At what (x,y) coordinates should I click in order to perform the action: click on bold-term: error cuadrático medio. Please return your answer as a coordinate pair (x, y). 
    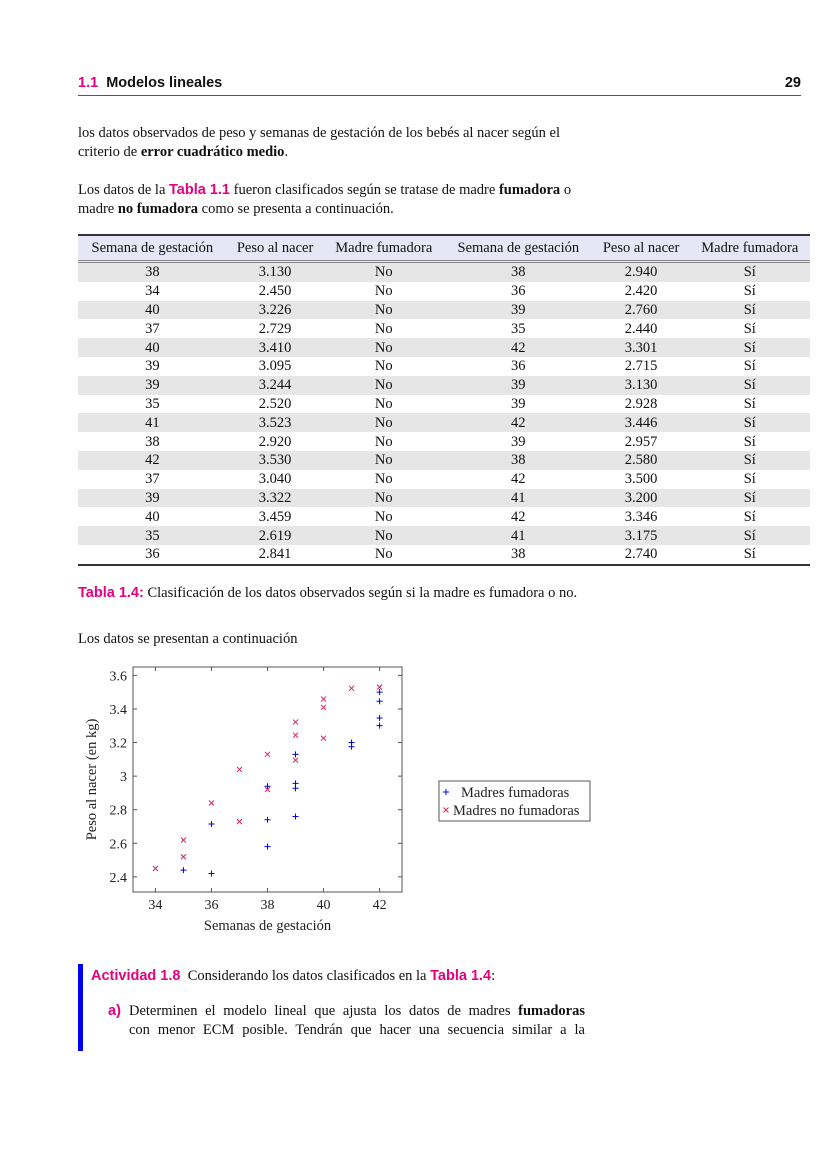
    Looking at the image, I should click on (212, 152).